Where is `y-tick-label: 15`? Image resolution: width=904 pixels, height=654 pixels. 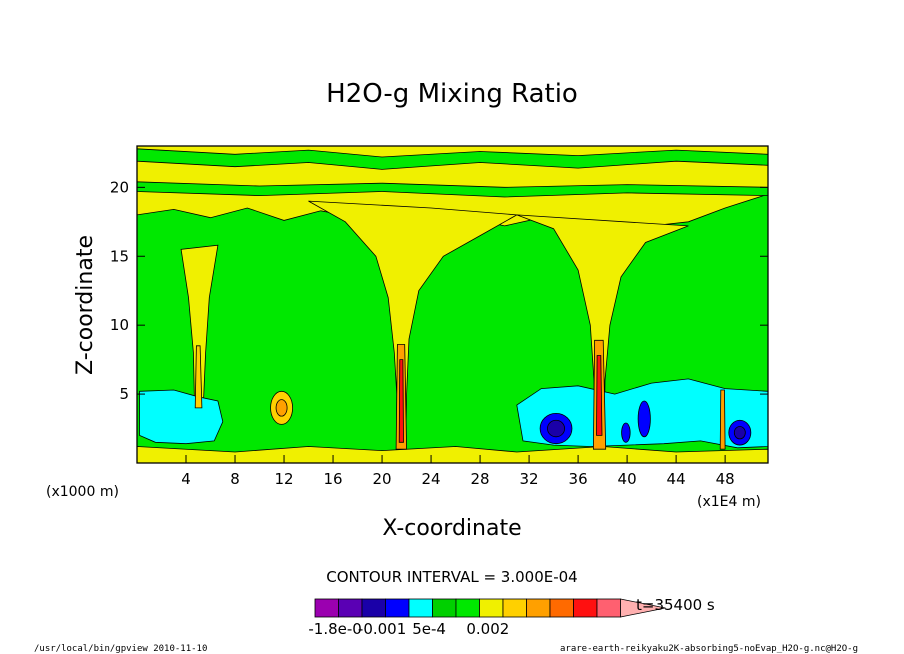 y-tick-label: 15 is located at coordinates (119, 256).